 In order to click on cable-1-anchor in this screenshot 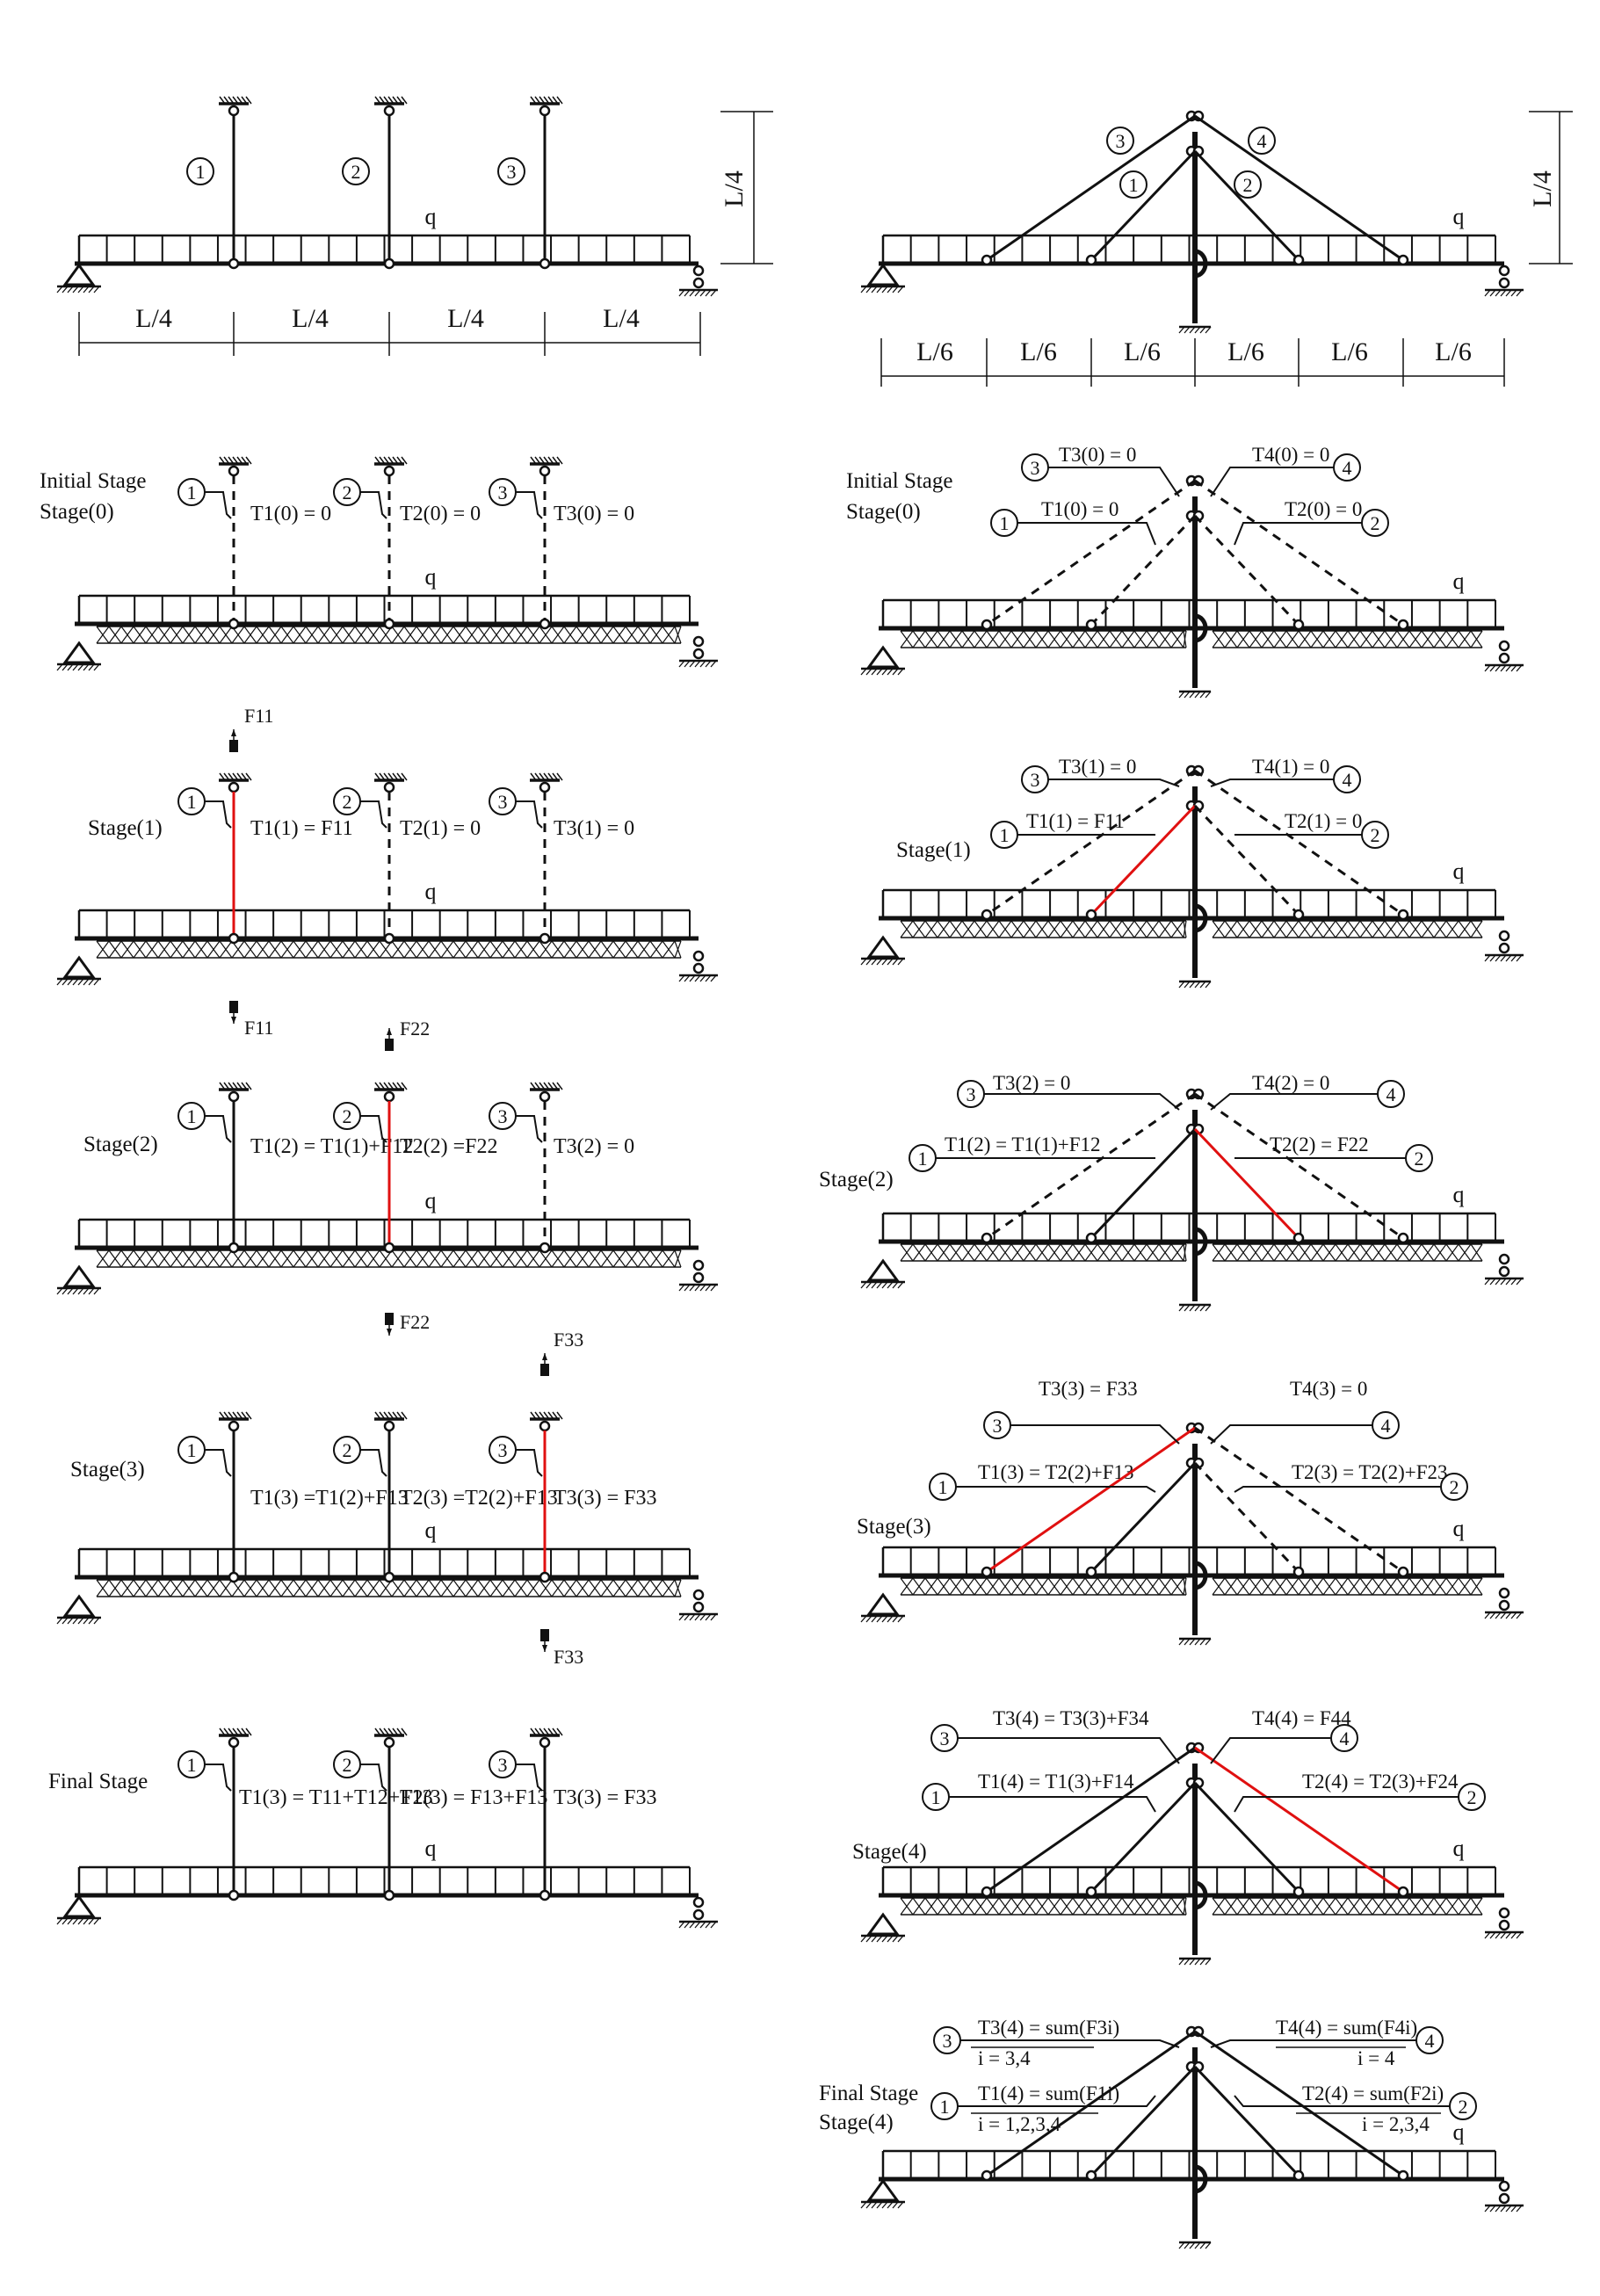, I will do `click(1091, 2175)`.